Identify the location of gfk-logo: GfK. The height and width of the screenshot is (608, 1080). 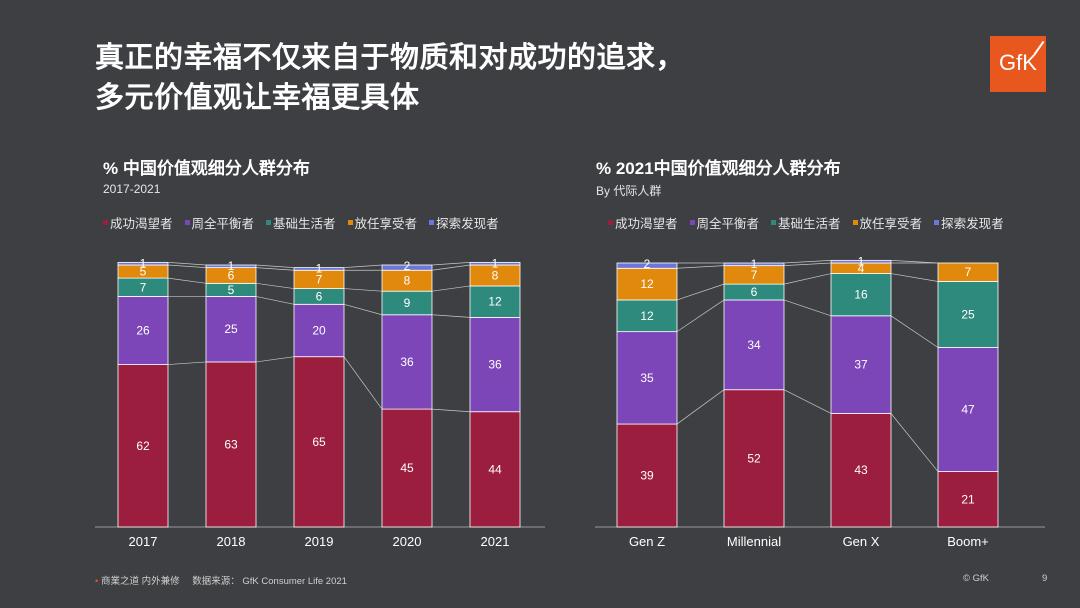
(1018, 64).